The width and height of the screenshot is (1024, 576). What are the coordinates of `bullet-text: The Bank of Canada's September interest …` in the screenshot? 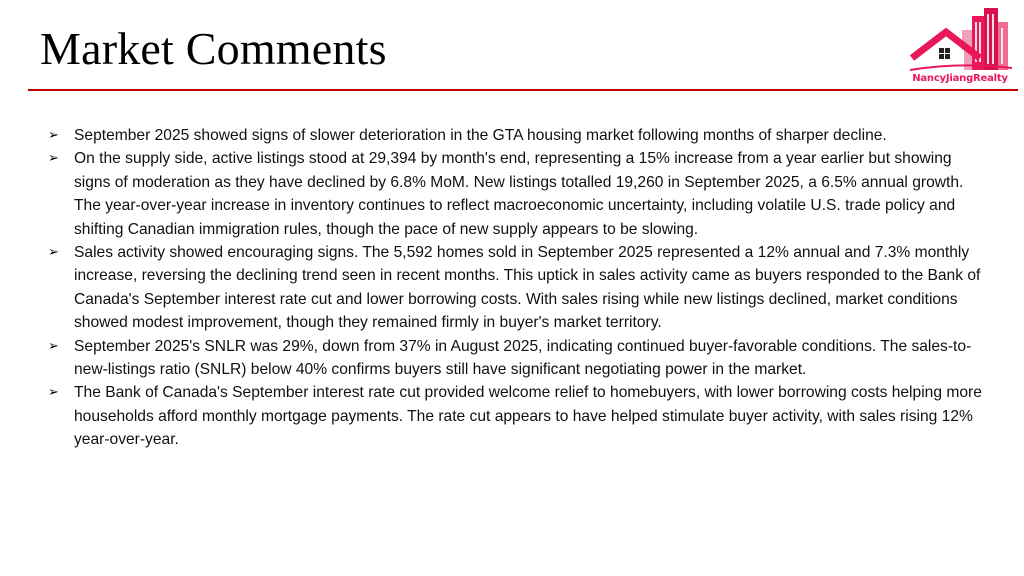 It's located at (528, 416).